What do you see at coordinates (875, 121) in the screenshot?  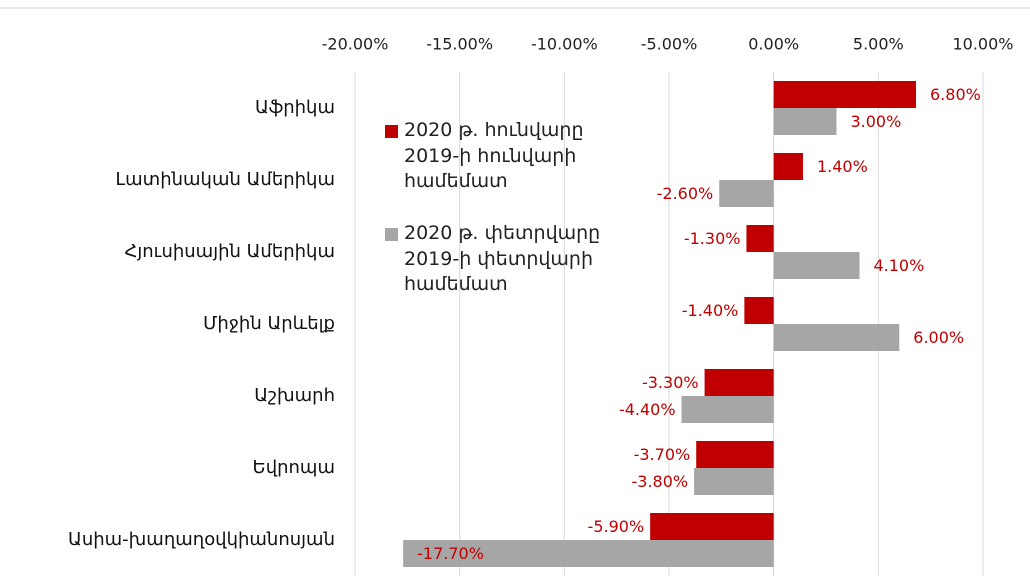 I see `value-label: 3.00%` at bounding box center [875, 121].